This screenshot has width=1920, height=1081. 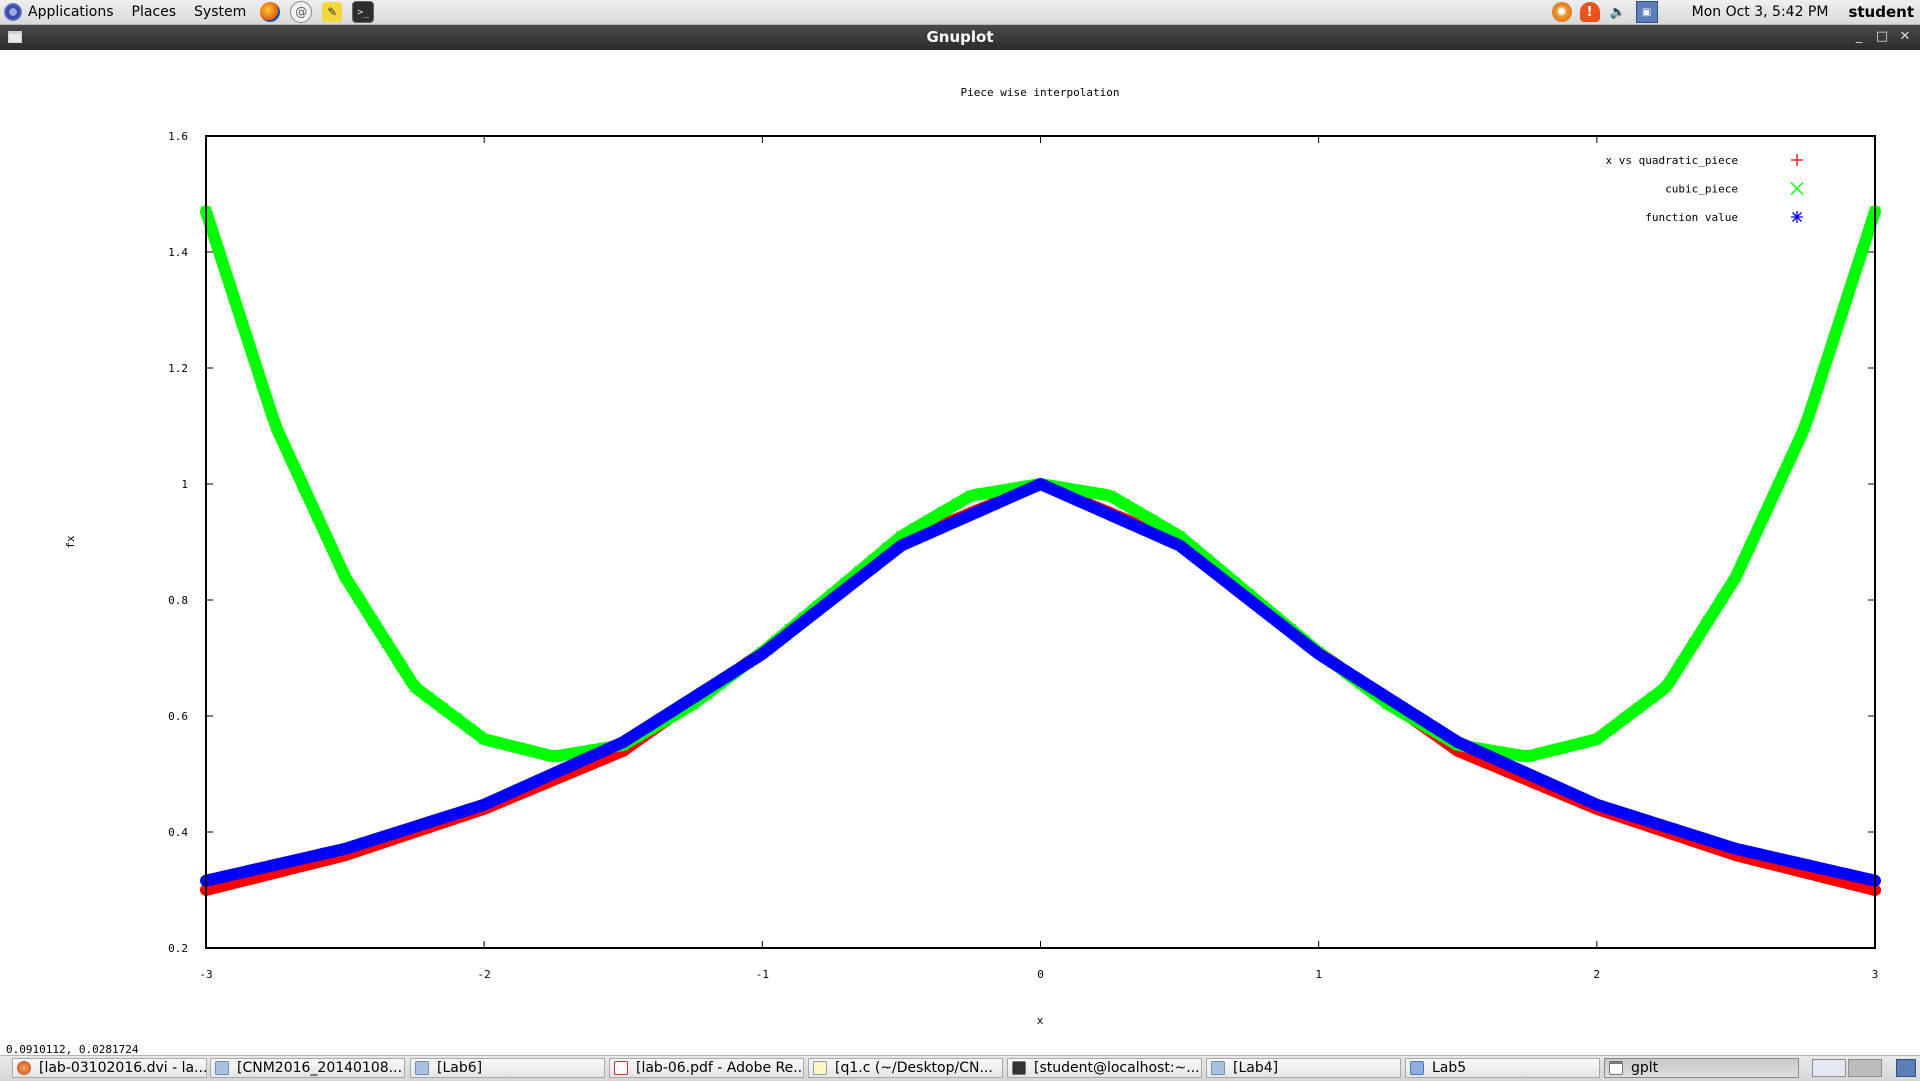 I want to click on applications-menu-label: Applications, so click(x=71, y=12).